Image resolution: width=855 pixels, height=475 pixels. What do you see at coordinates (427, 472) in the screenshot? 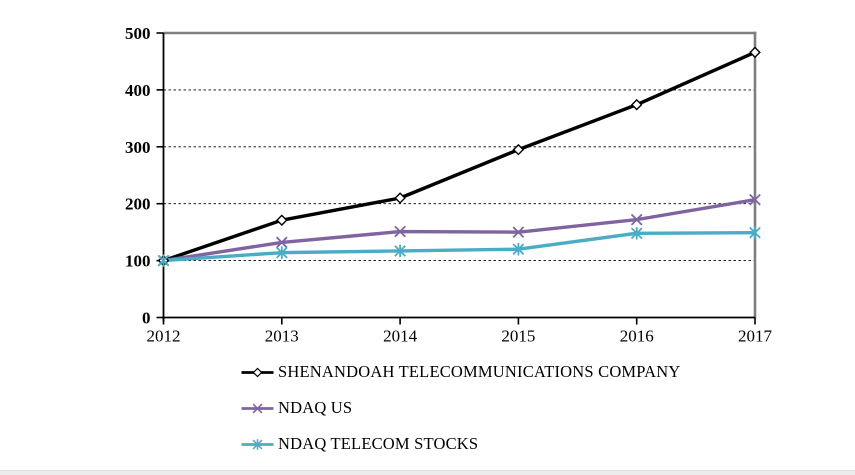
I see `page-bottom-edge` at bounding box center [427, 472].